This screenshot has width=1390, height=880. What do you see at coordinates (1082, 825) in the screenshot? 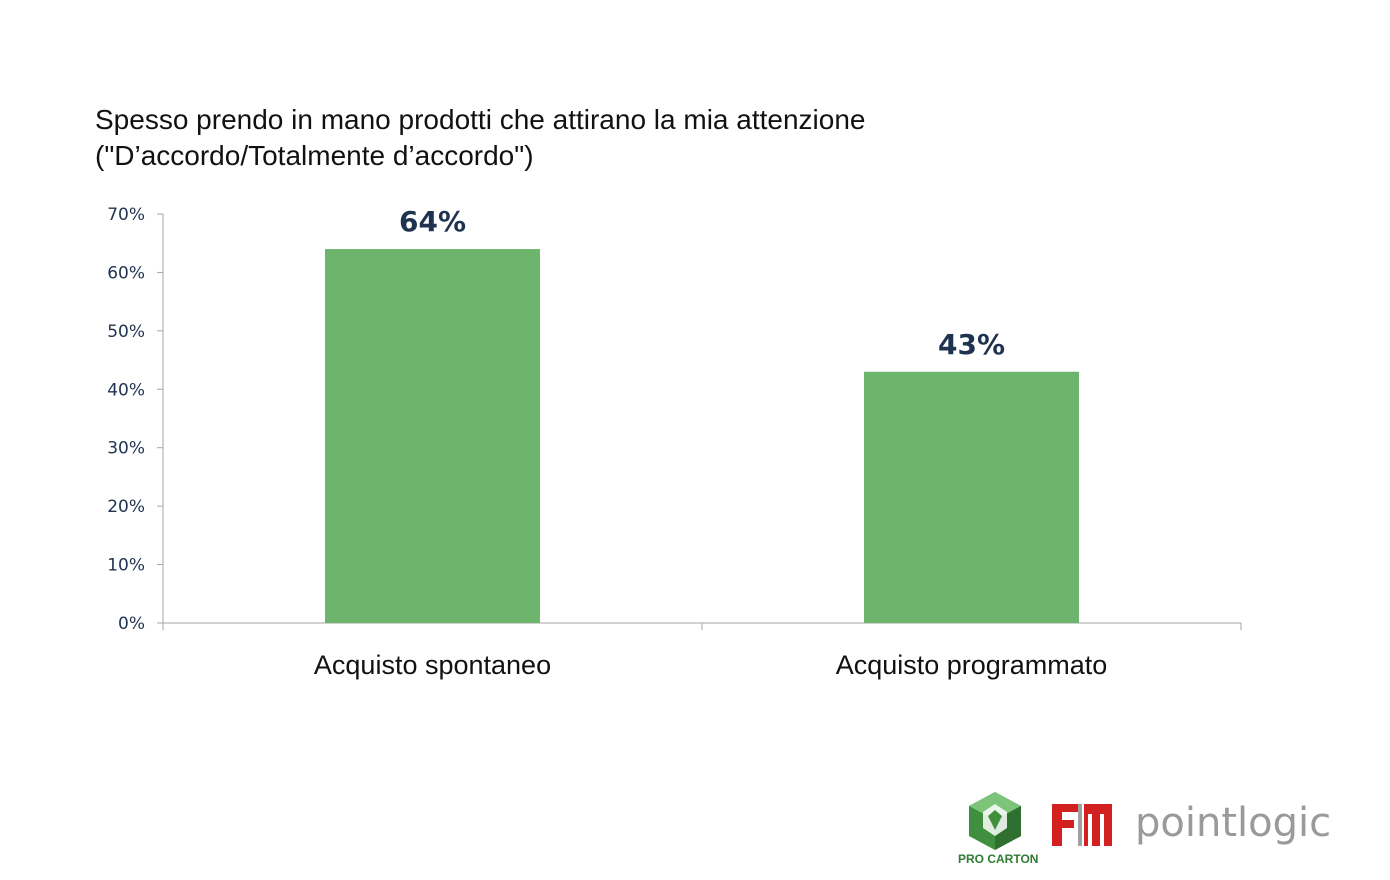
I see `fm-logo` at bounding box center [1082, 825].